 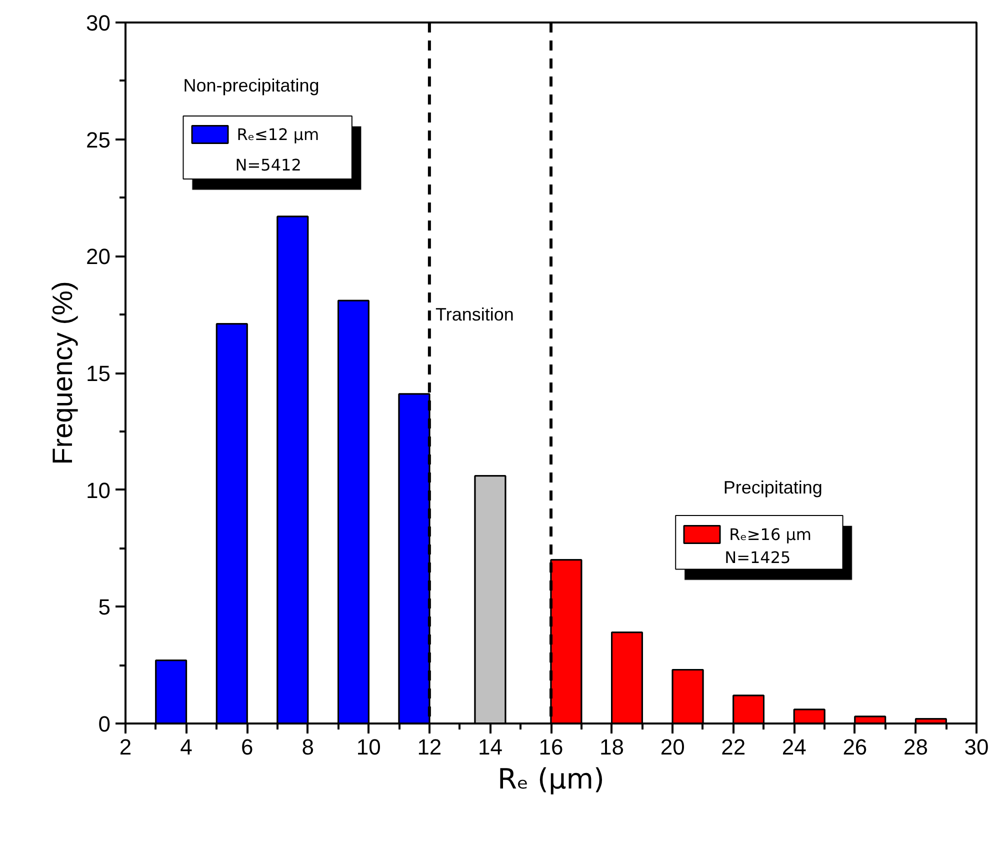 What do you see at coordinates (855, 747) in the screenshot?
I see `x-tick-label: 26` at bounding box center [855, 747].